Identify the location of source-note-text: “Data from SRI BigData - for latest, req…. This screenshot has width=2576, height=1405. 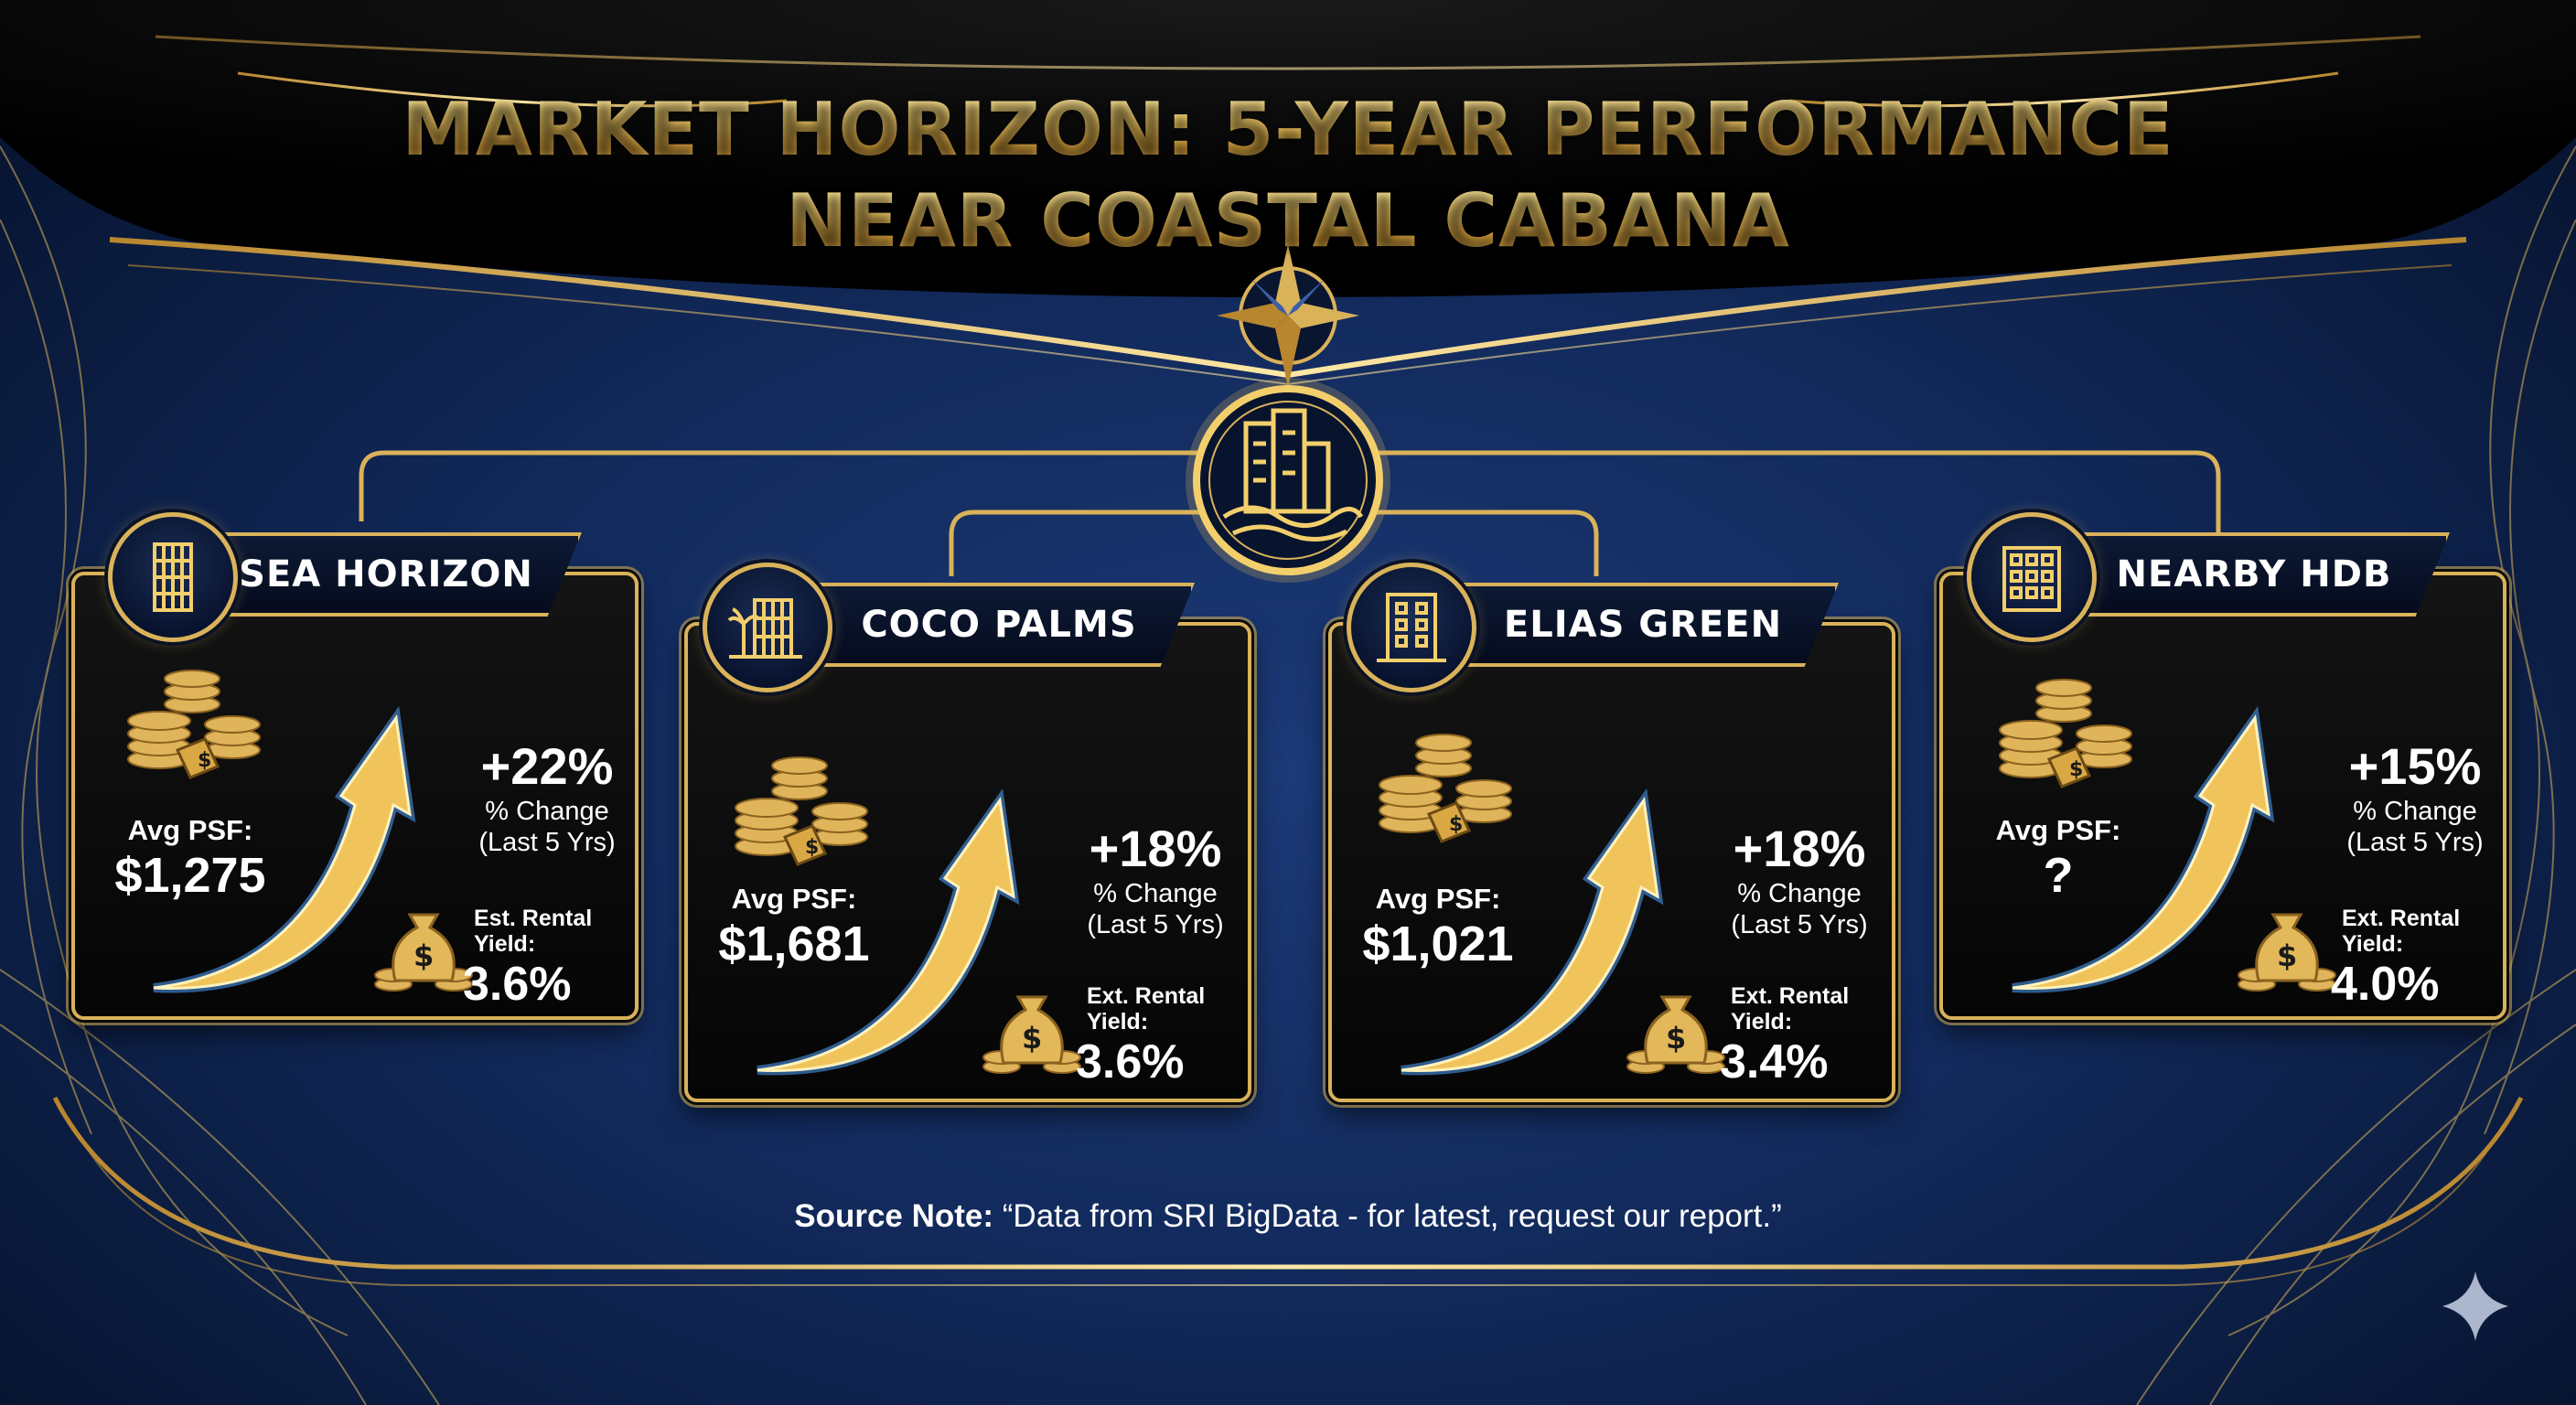
(1392, 1216).